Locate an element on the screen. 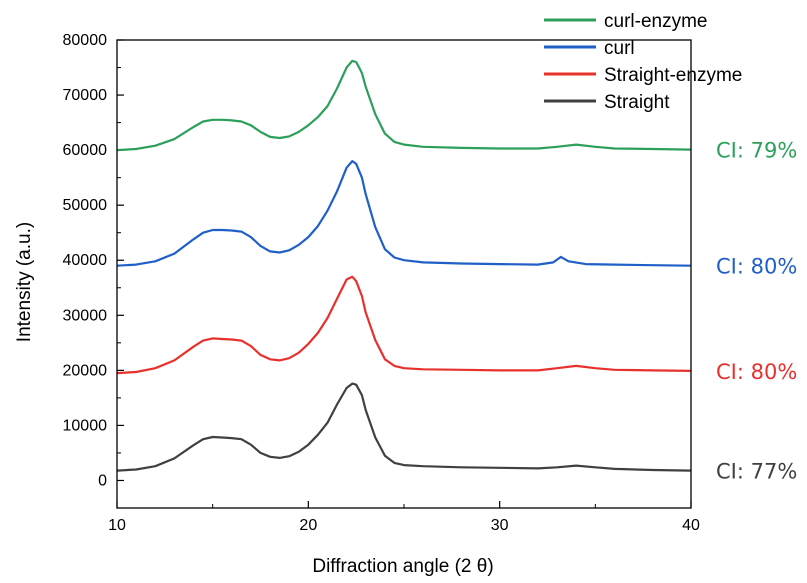 This screenshot has width=807, height=583. series-line-straight-enzyme is located at coordinates (404, 325).